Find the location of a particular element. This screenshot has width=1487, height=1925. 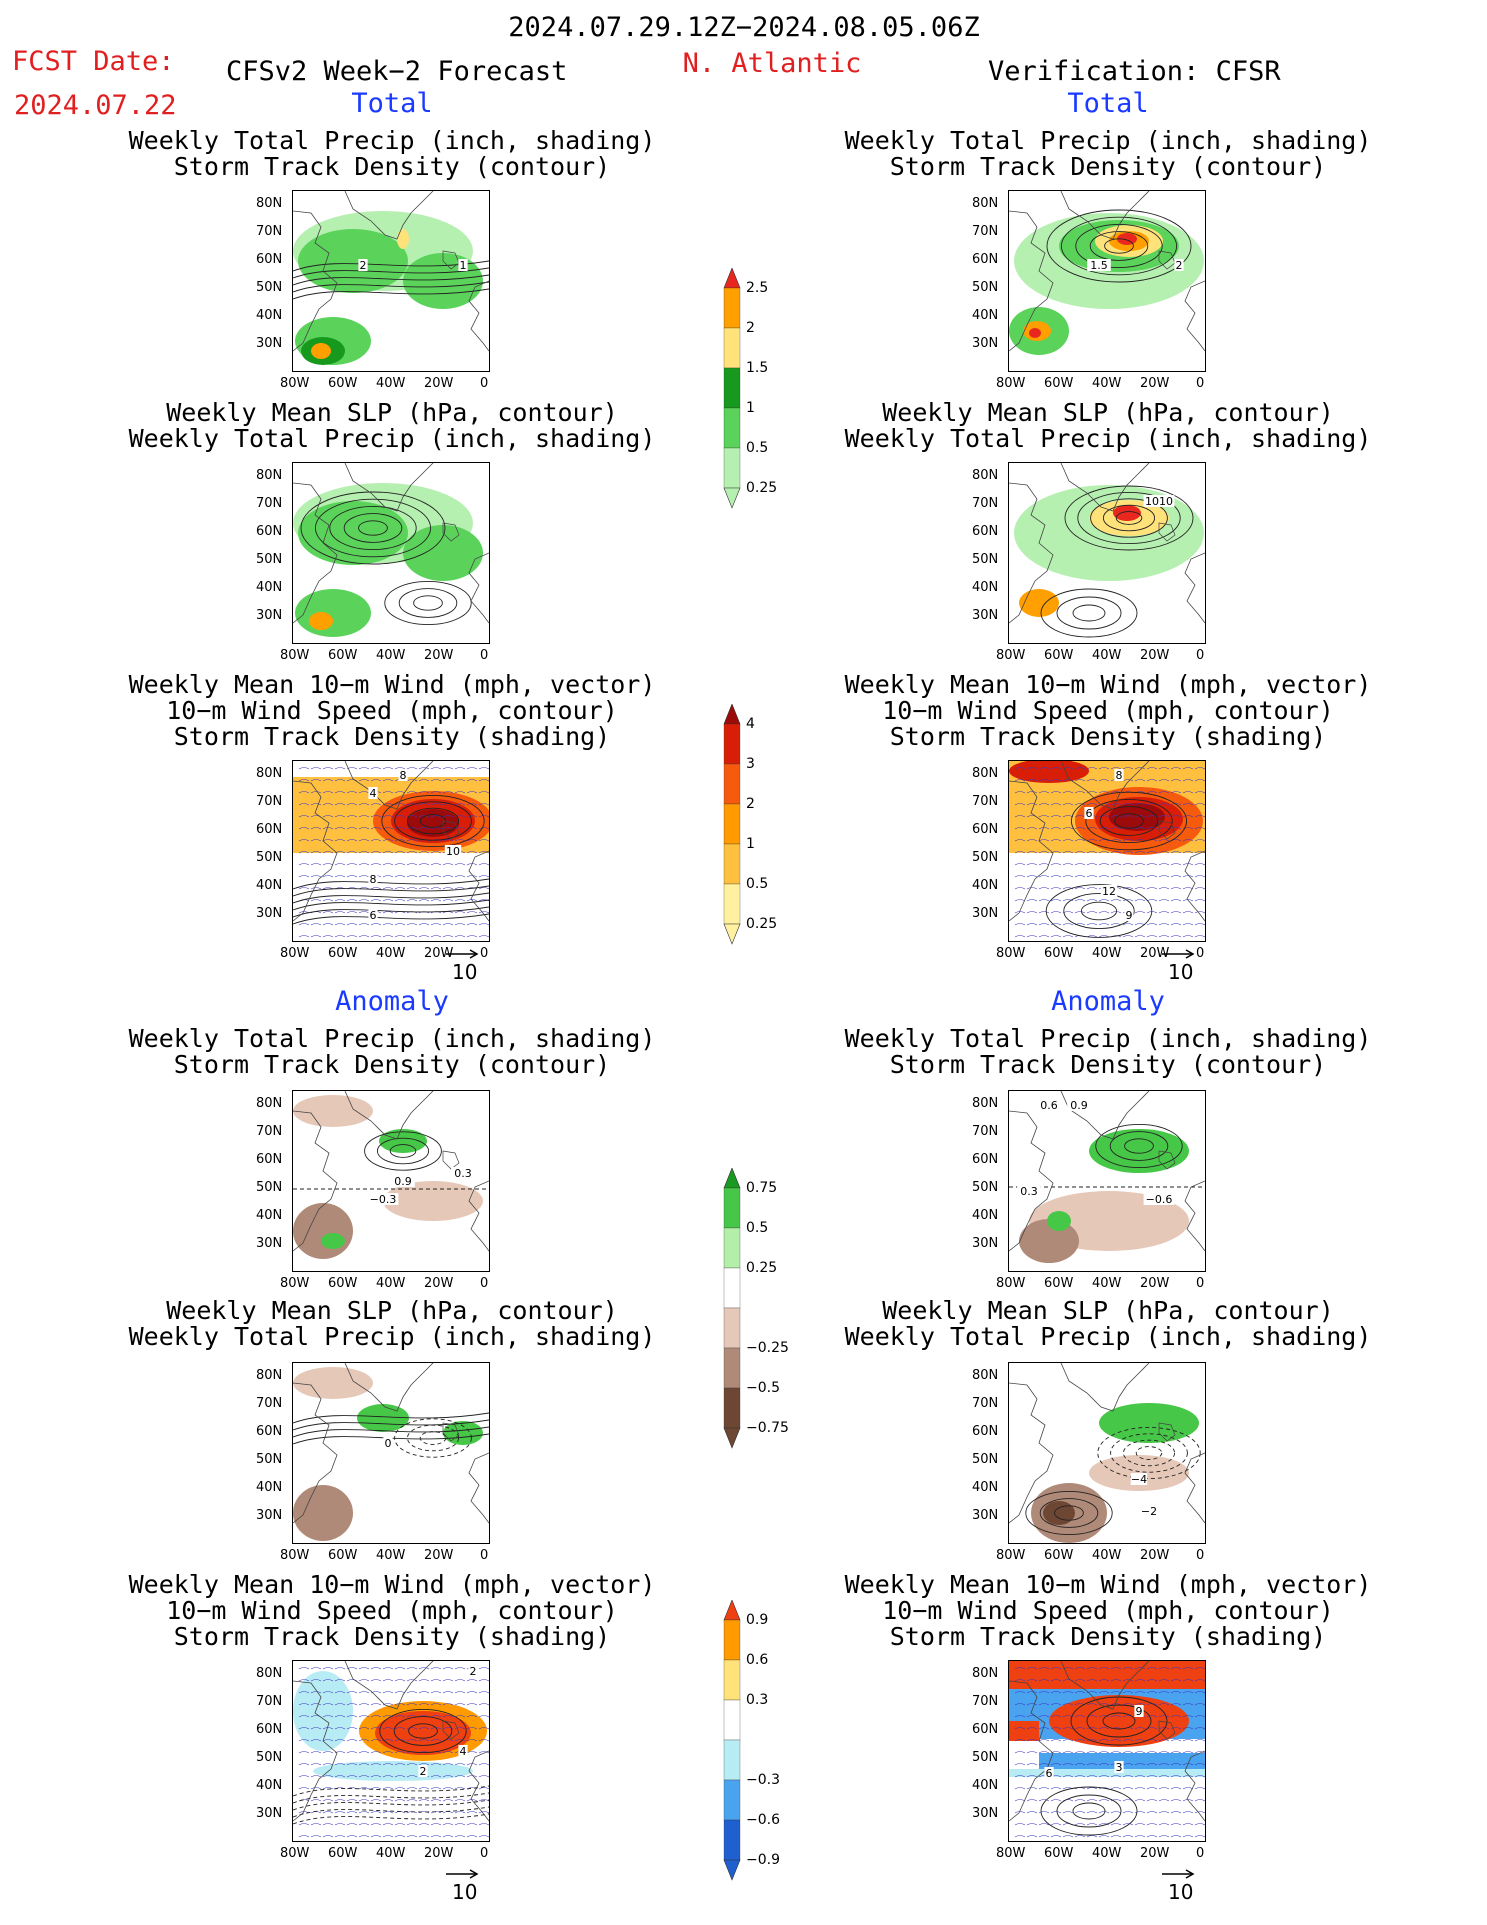

coastline-americas is located at coordinates (1031, 553).